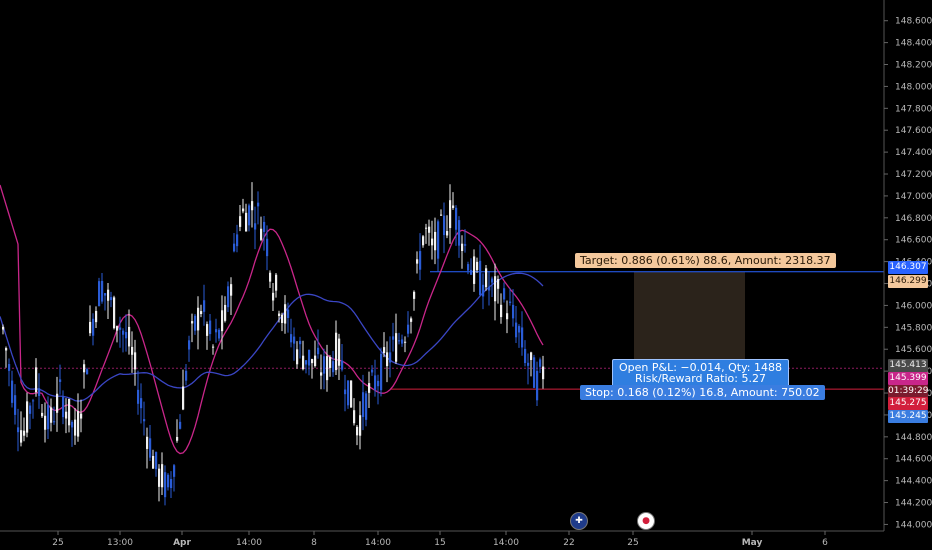 The image size is (932, 550). I want to click on y-tick-label: 146.000, so click(913, 306).